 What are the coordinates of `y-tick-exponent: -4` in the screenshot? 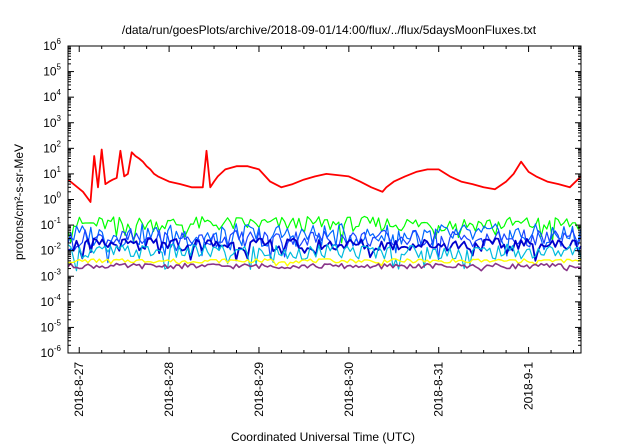 It's located at (58, 297).